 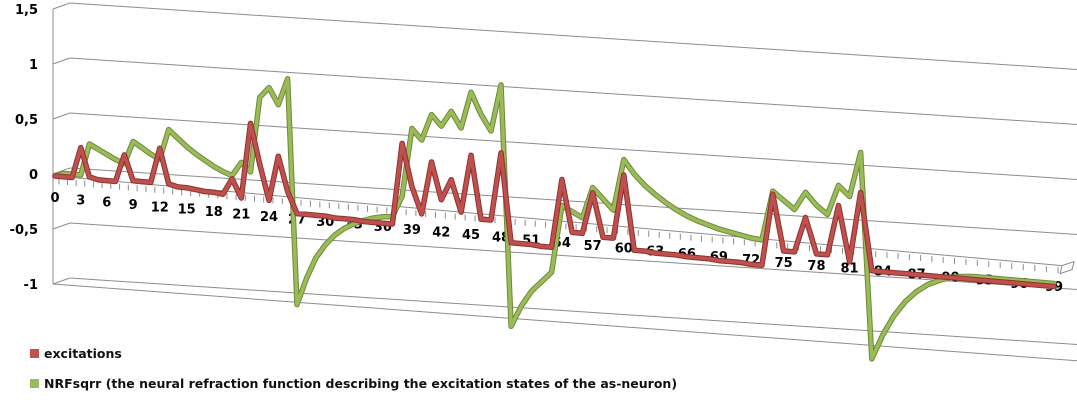 What do you see at coordinates (133, 205) in the screenshot?
I see `x-tick-label: 9` at bounding box center [133, 205].